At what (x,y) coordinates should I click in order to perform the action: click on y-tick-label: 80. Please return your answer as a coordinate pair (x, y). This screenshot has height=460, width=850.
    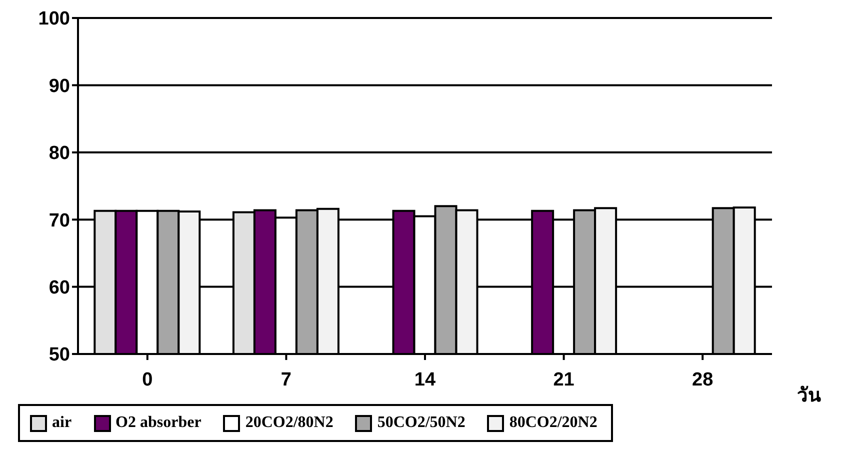
    Looking at the image, I should click on (59, 153).